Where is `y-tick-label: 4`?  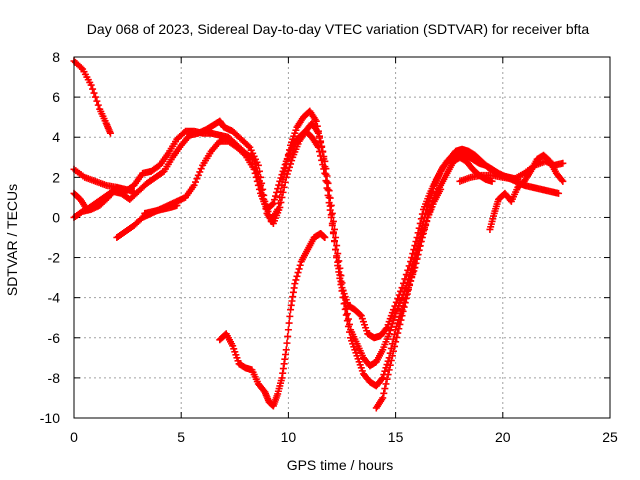
y-tick-label: 4 is located at coordinates (56, 137).